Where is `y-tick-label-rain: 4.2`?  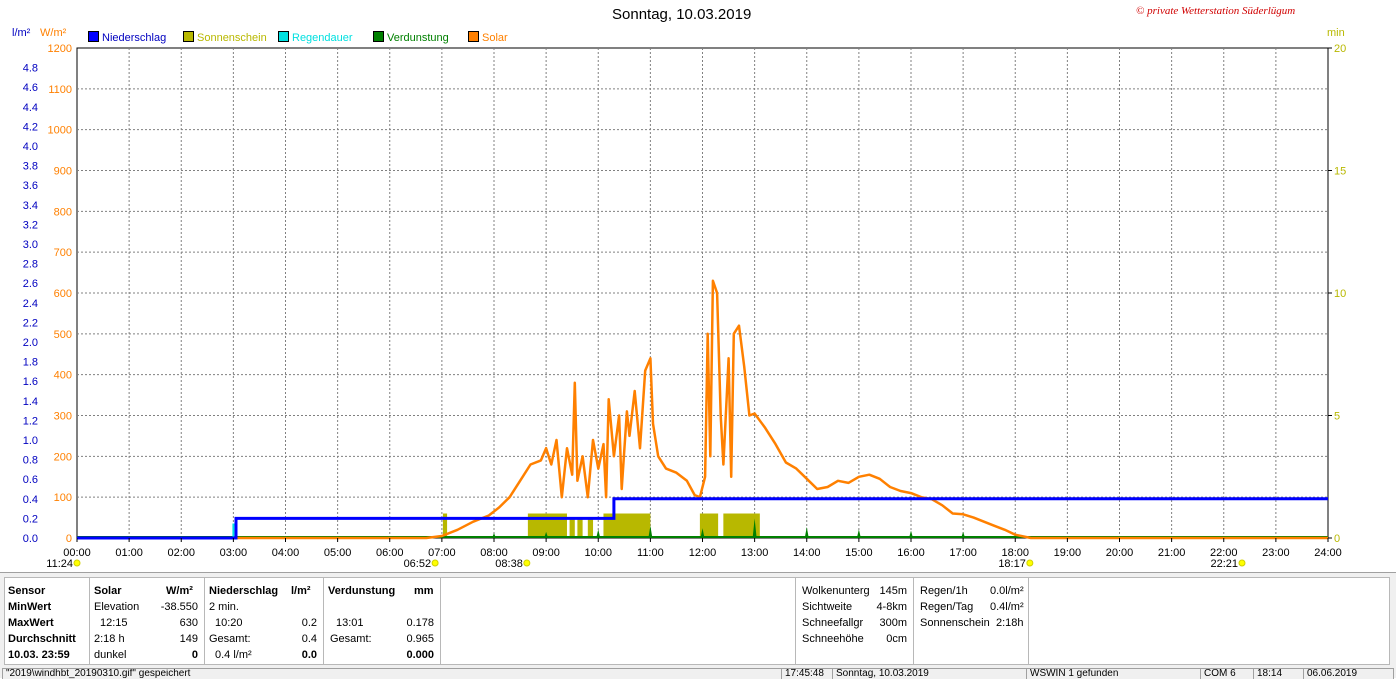 y-tick-label-rain: 4.2 is located at coordinates (30, 127).